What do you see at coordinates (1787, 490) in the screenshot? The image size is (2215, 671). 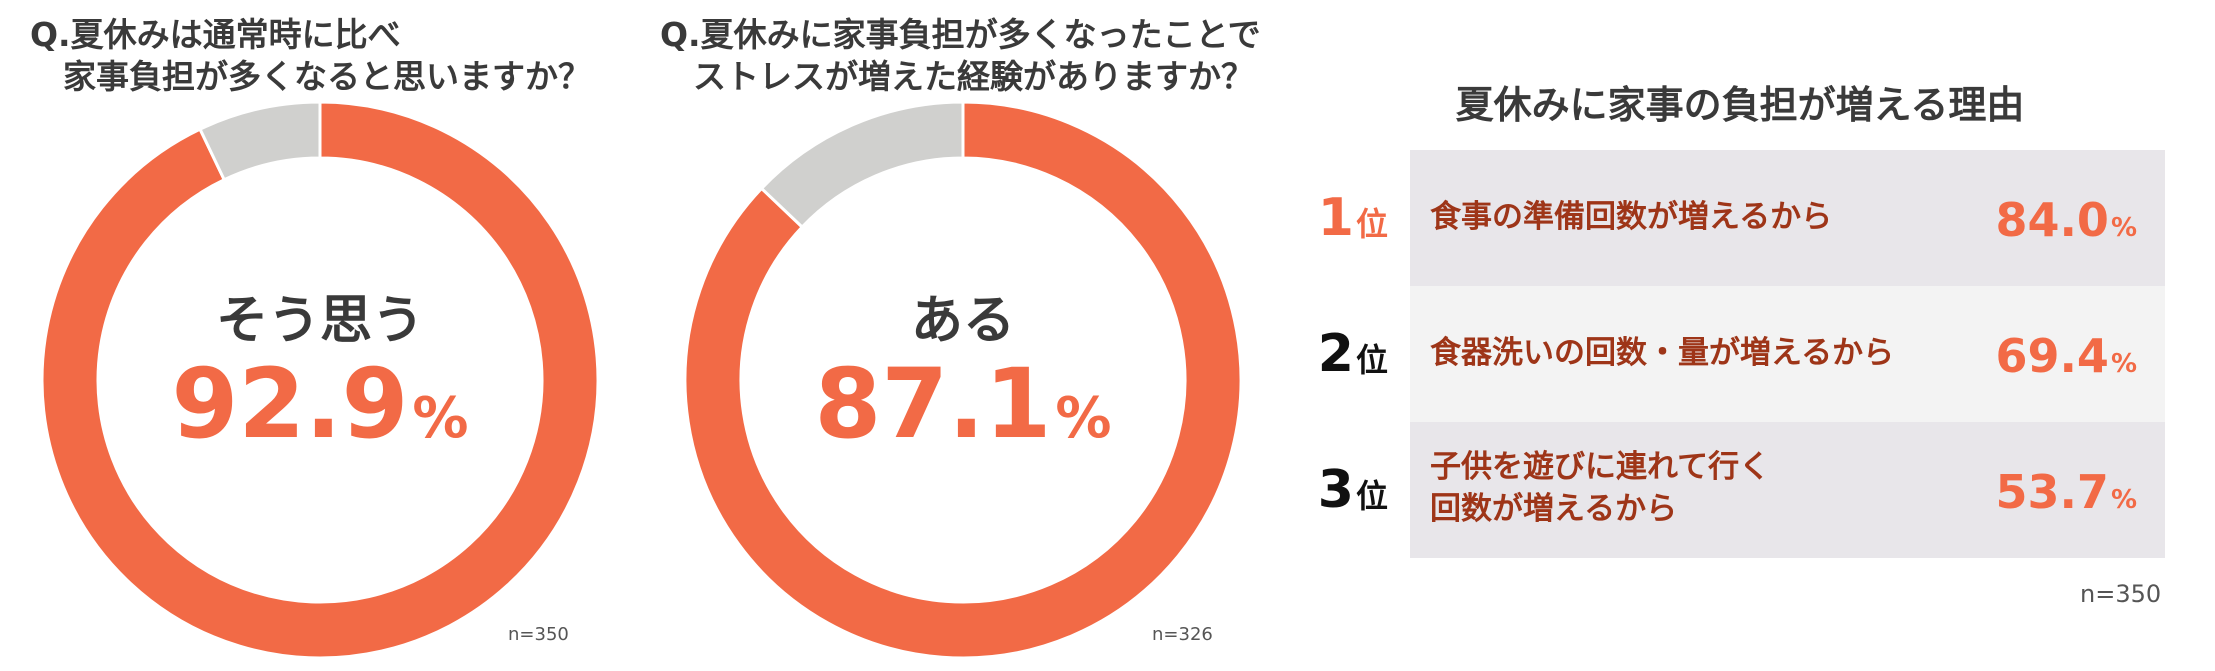 I see `reason-row-3-bg: 子供を遊びに連れて行く 回数が増えるから 53.7%` at bounding box center [1787, 490].